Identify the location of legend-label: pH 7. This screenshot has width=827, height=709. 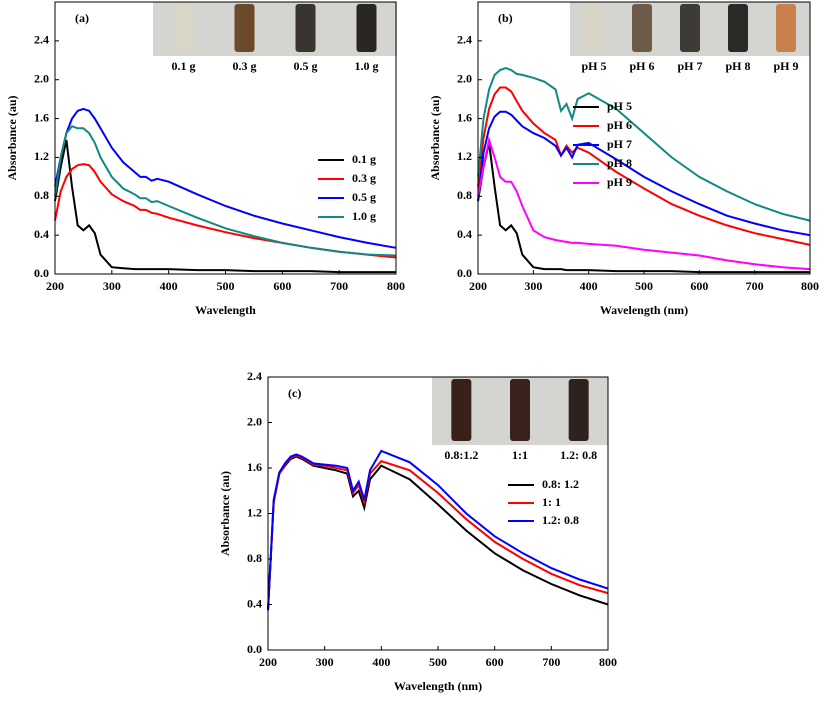
(619, 144).